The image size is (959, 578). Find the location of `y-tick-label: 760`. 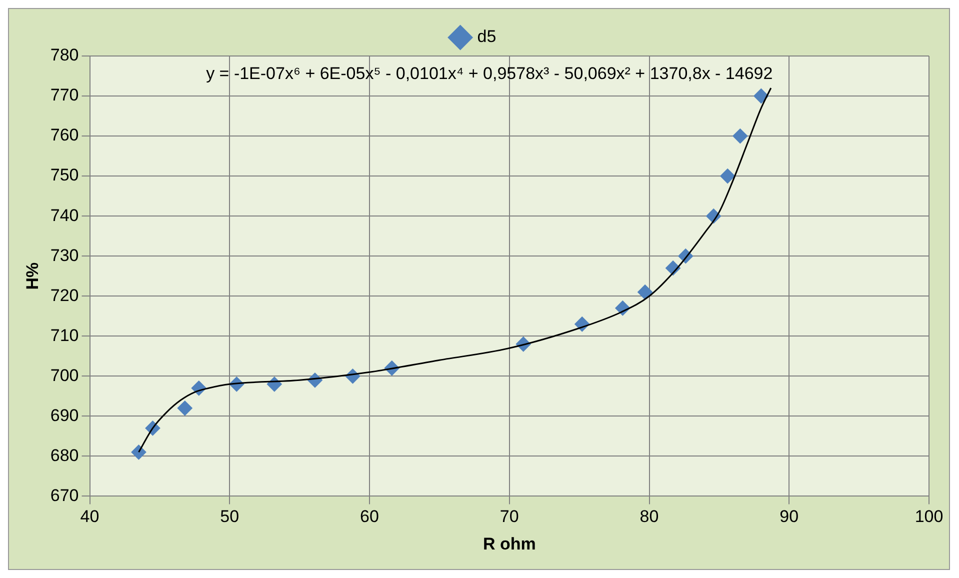

y-tick-label: 760 is located at coordinates (64, 135).